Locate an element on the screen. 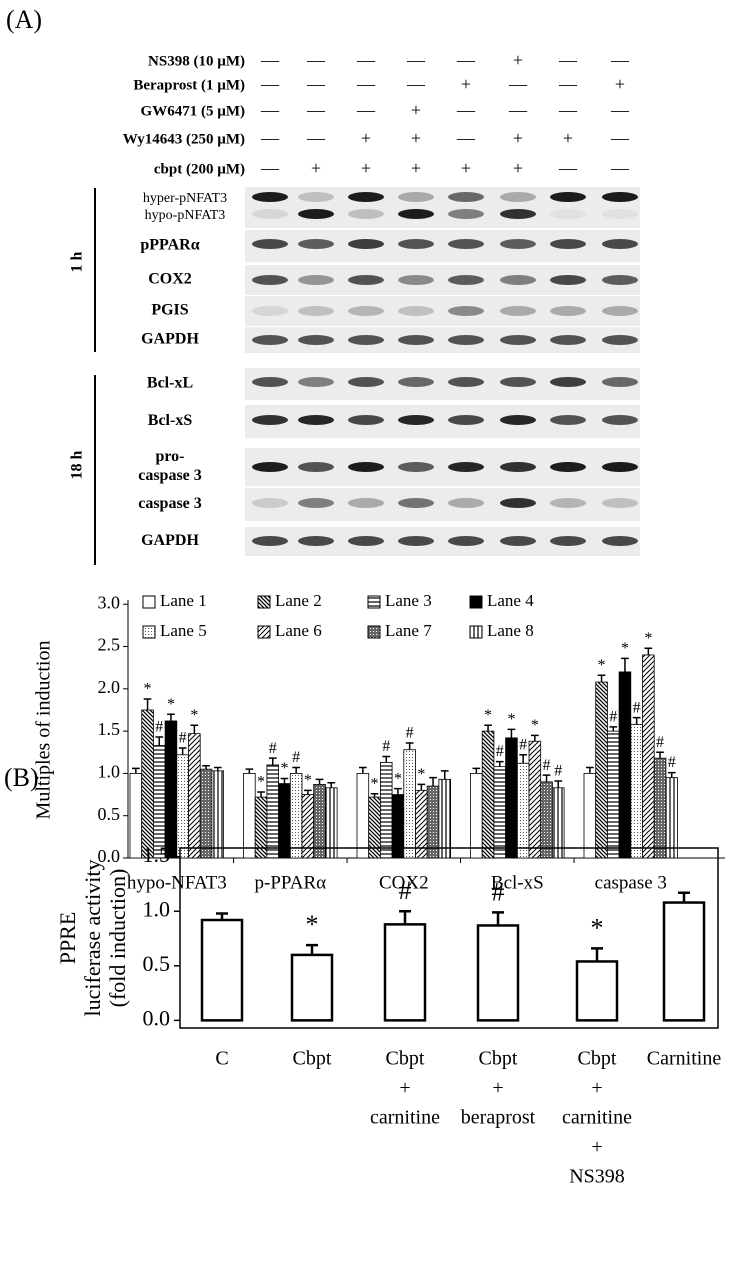  x-tick-label: p-PPARα is located at coordinates (291, 882).